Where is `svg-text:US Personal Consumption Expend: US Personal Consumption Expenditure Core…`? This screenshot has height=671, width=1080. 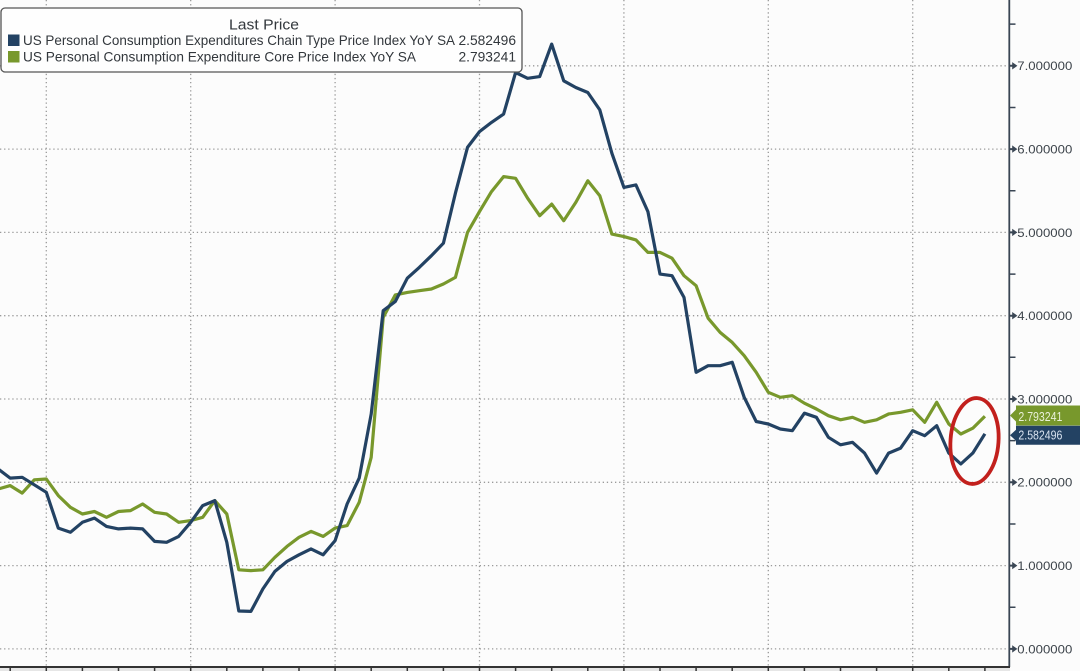 svg-text:US Personal Consumption Expend: US Personal Consumption Expenditure Core… is located at coordinates (220, 57).